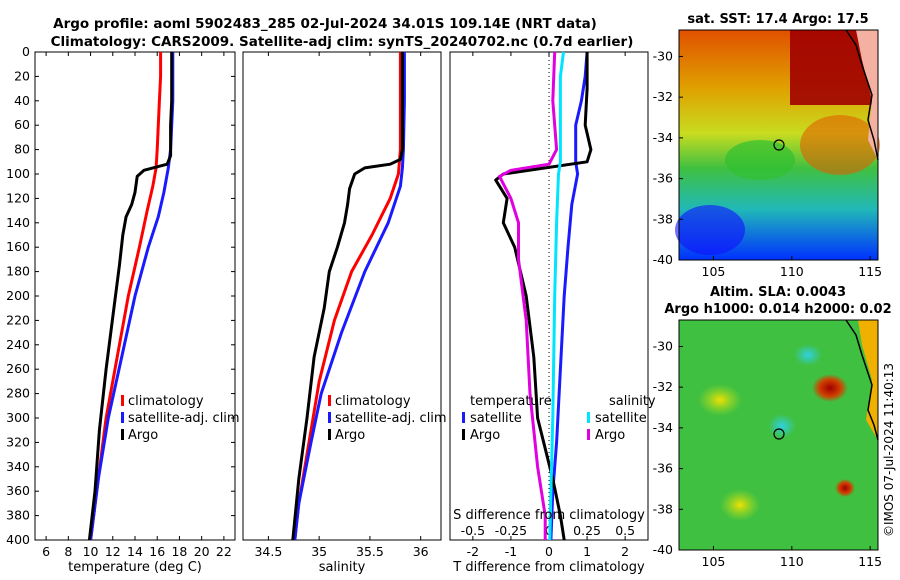 The image size is (900, 580). What do you see at coordinates (463, 417) in the screenshot?
I see `legend-swatch-t-satellite` at bounding box center [463, 417].